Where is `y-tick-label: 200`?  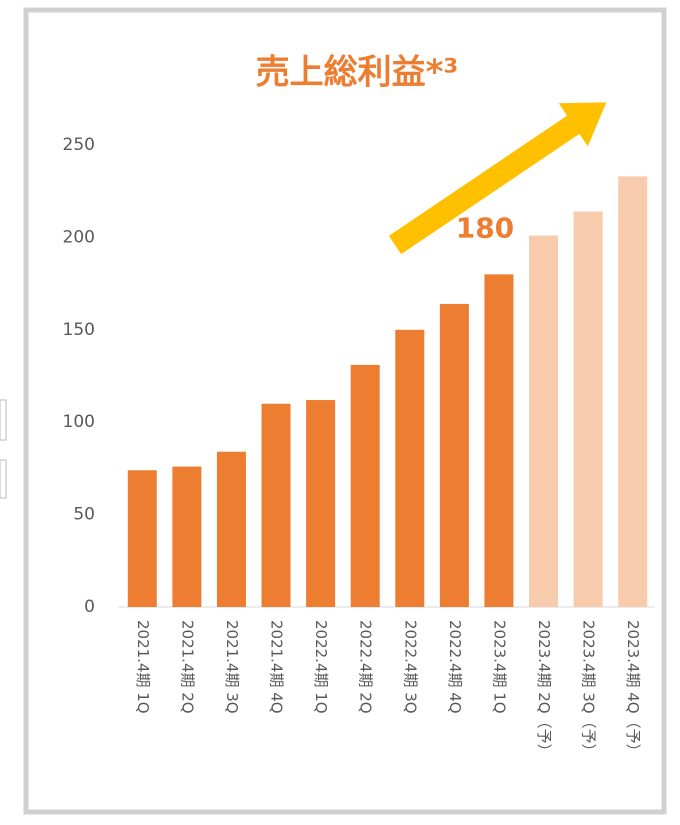 y-tick-label: 200 is located at coordinates (79, 237).